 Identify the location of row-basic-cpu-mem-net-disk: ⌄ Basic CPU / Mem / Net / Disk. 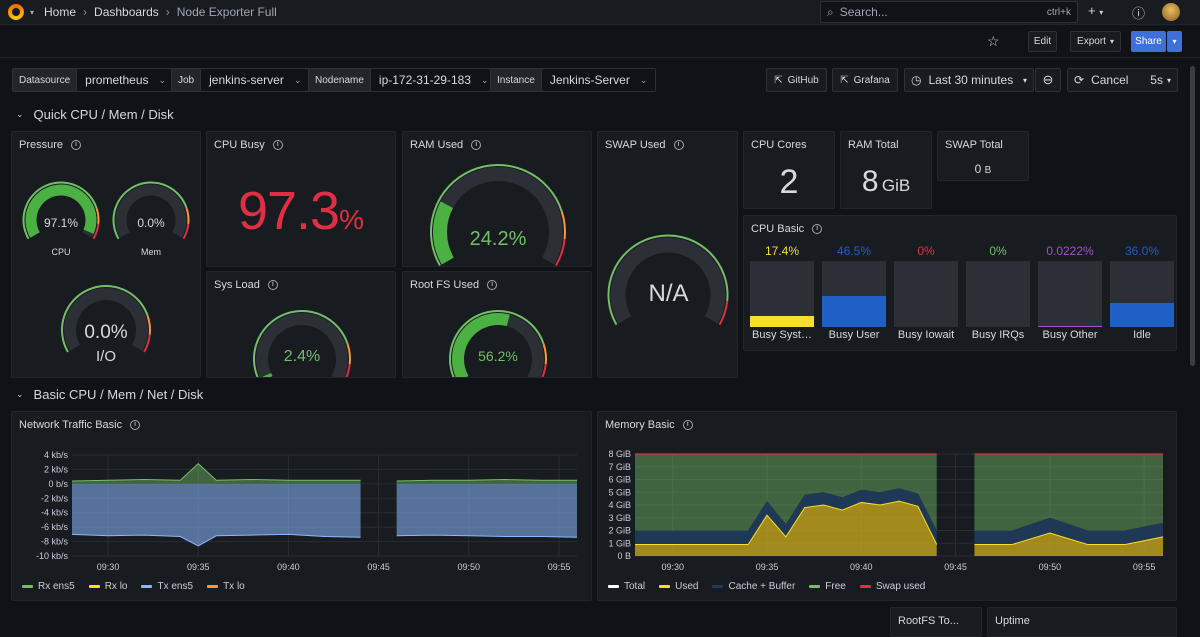
(109, 394).